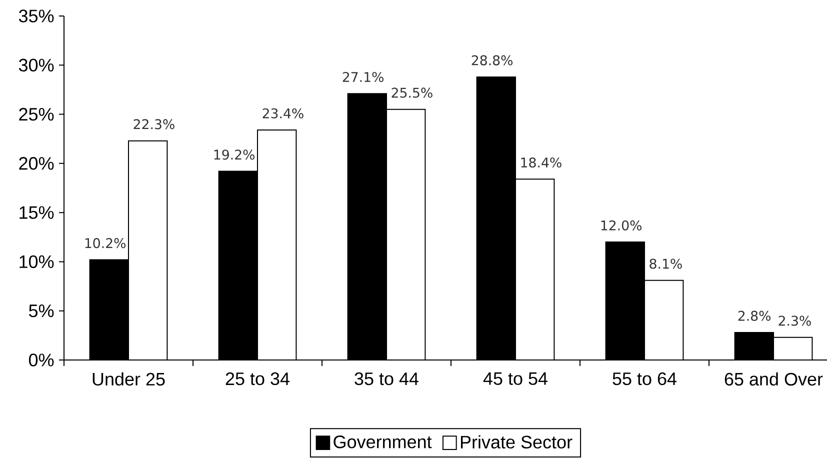 The image size is (827, 465). What do you see at coordinates (36, 163) in the screenshot?
I see `y-tick-label: 20%` at bounding box center [36, 163].